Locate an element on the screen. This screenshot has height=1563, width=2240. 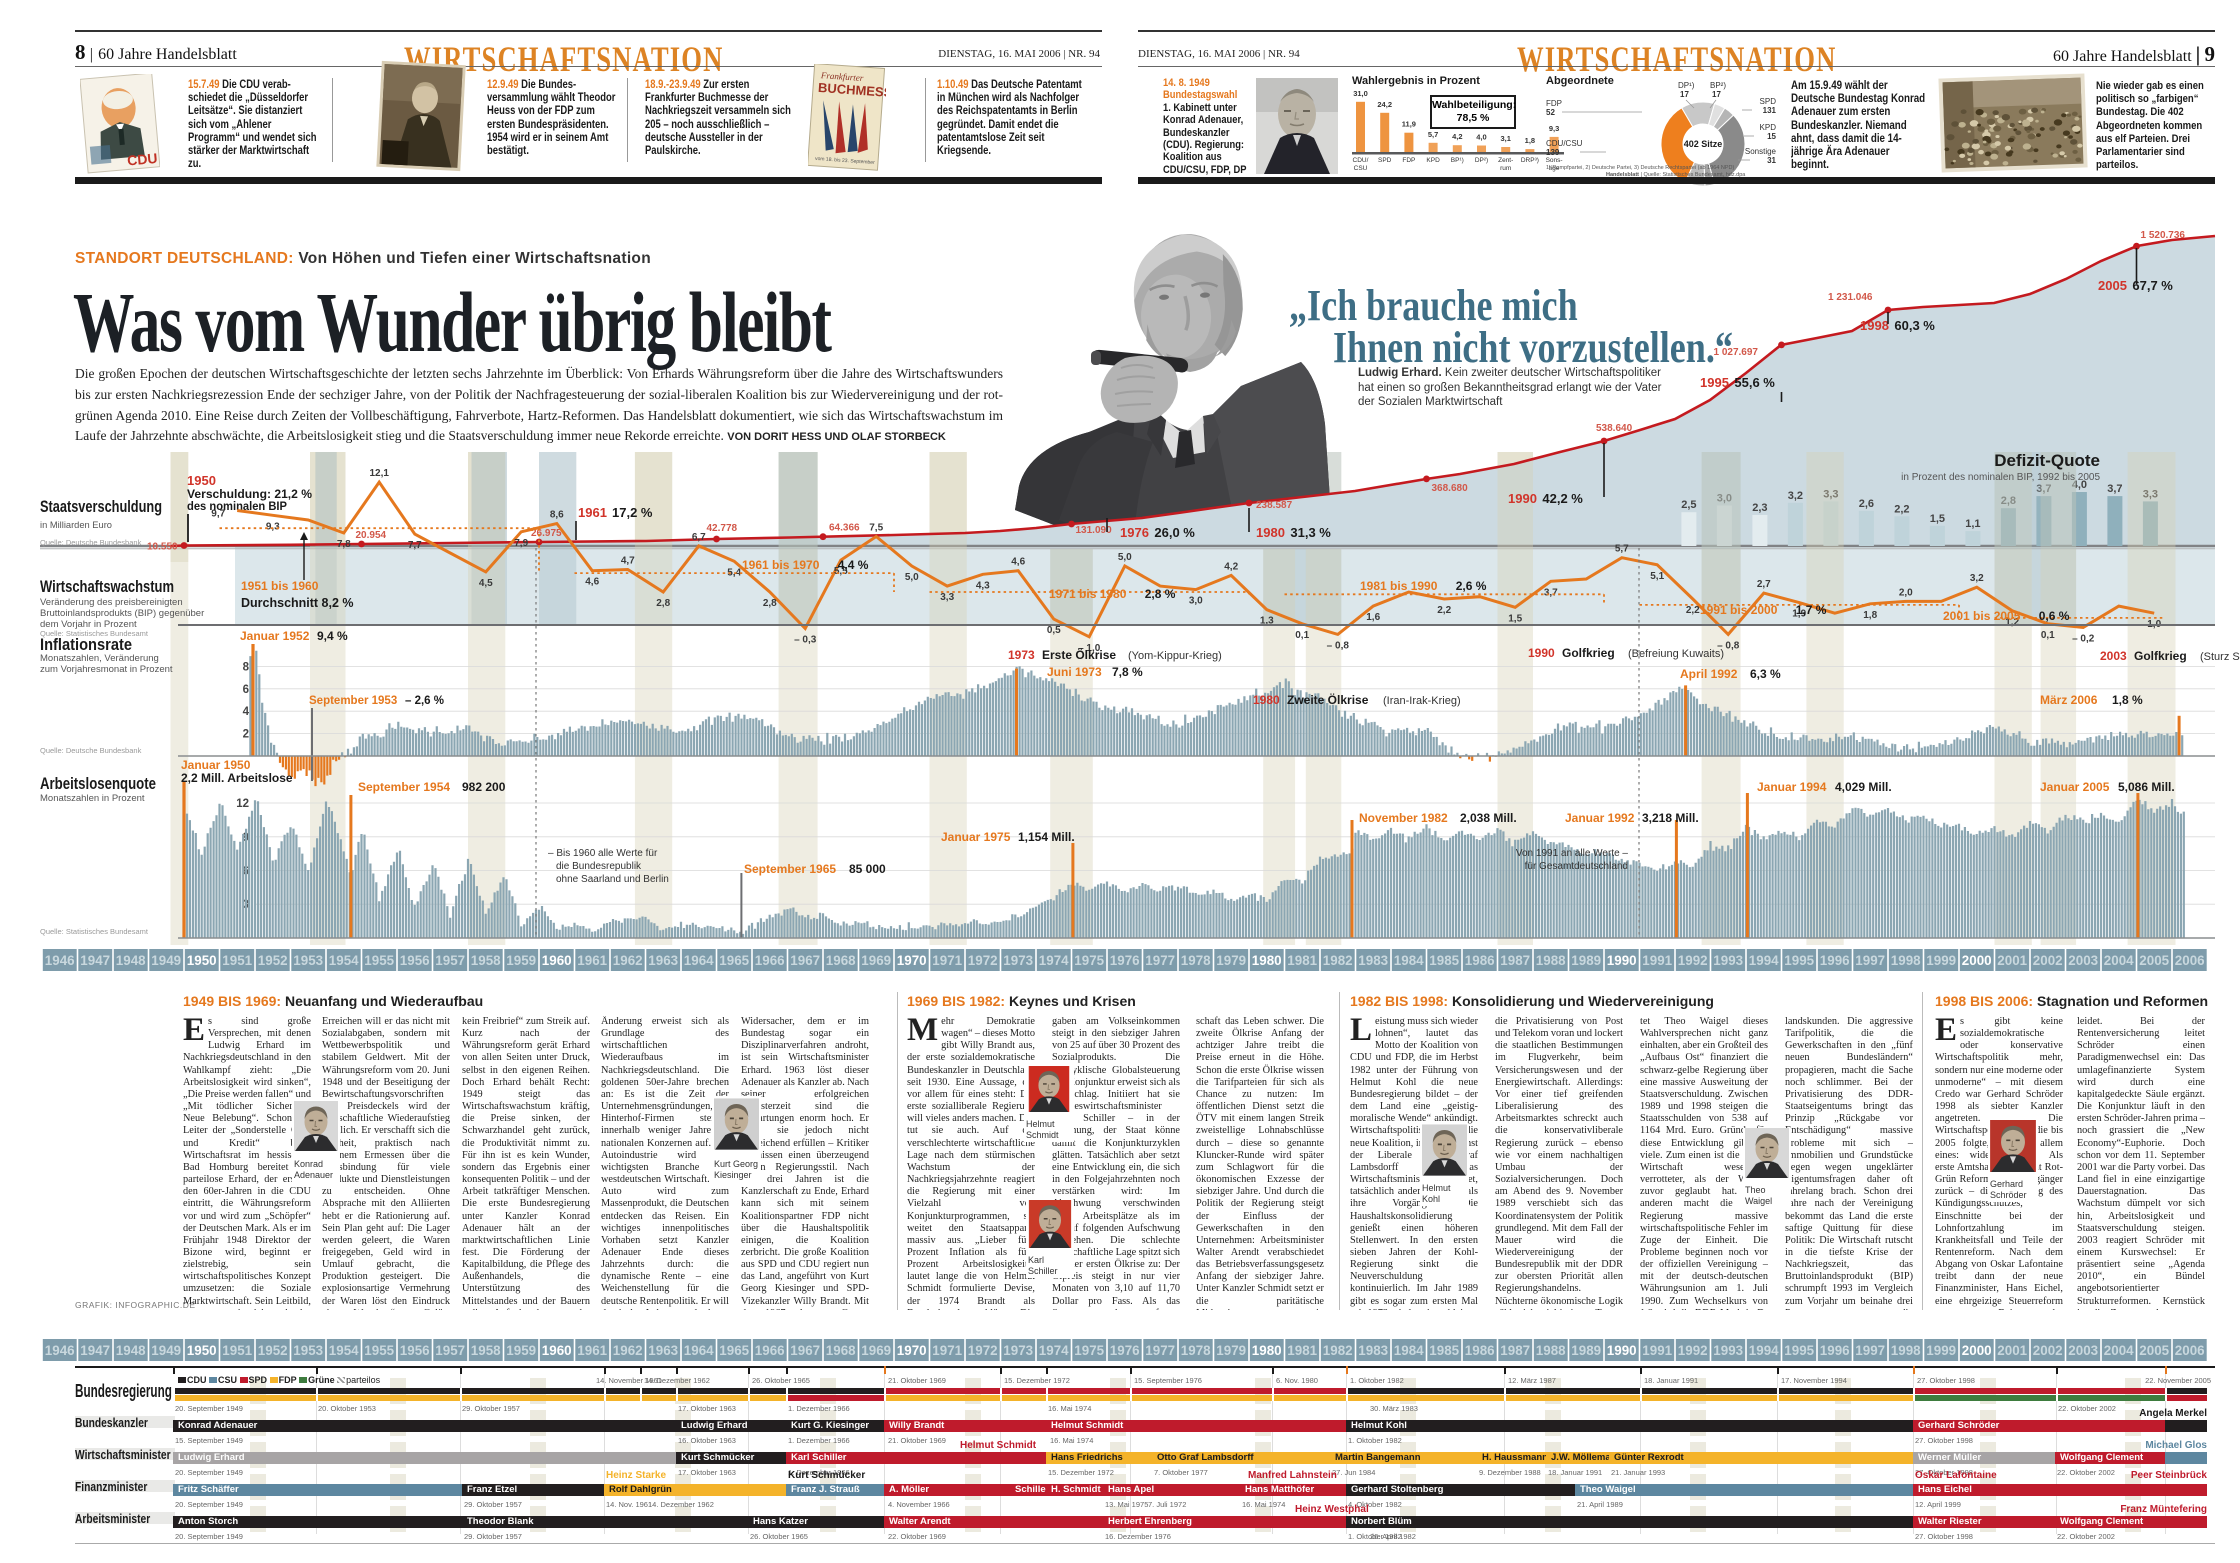
svg-text: 5,5 is located at coordinates (841, 571).